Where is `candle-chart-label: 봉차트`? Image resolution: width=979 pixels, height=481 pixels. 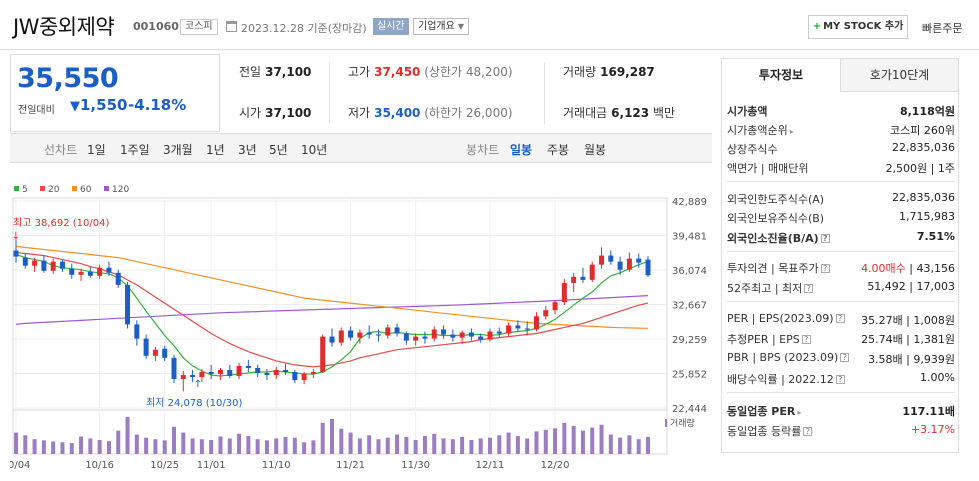
candle-chart-label: 봉차트 is located at coordinates (483, 150).